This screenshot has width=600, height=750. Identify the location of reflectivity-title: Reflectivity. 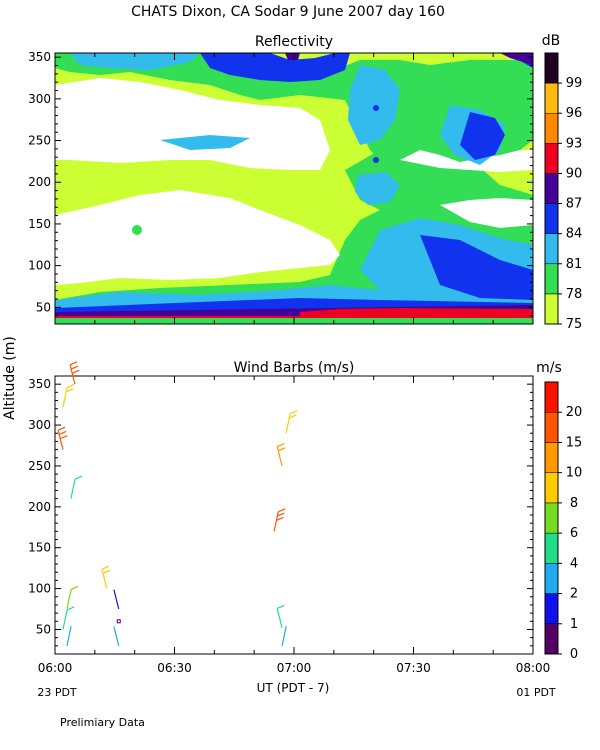
(294, 42).